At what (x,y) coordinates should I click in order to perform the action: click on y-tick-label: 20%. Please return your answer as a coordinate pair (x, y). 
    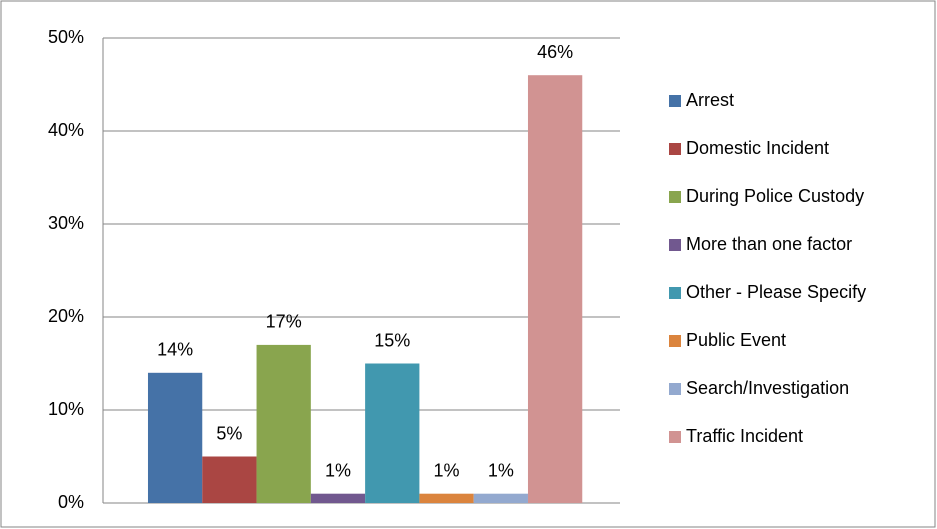
    Looking at the image, I should click on (66, 316).